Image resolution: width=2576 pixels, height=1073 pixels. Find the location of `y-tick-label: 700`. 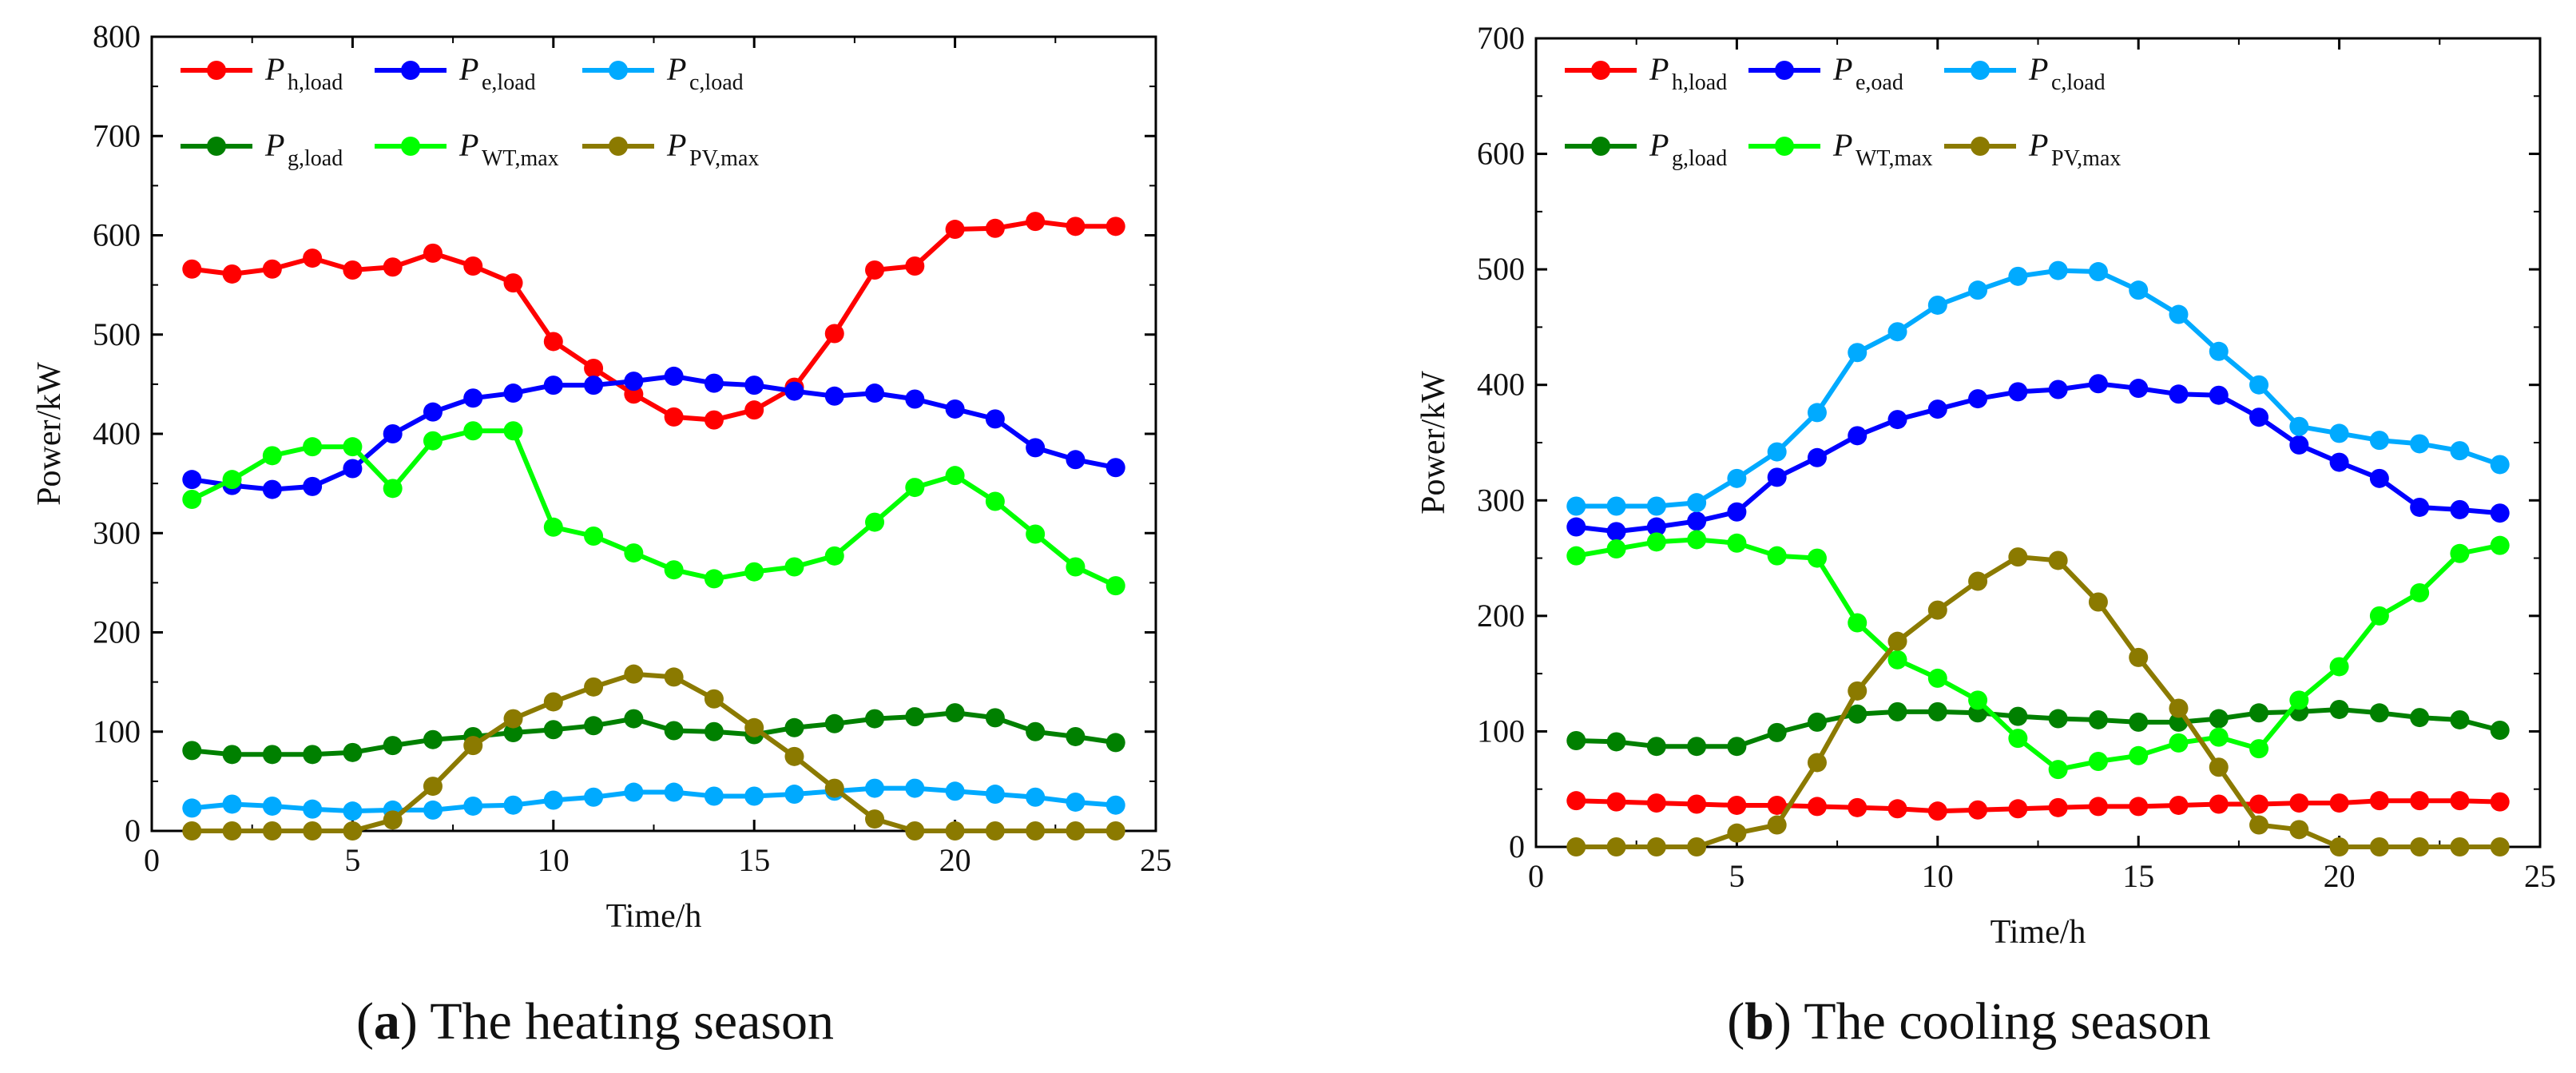

y-tick-label: 700 is located at coordinates (117, 135).